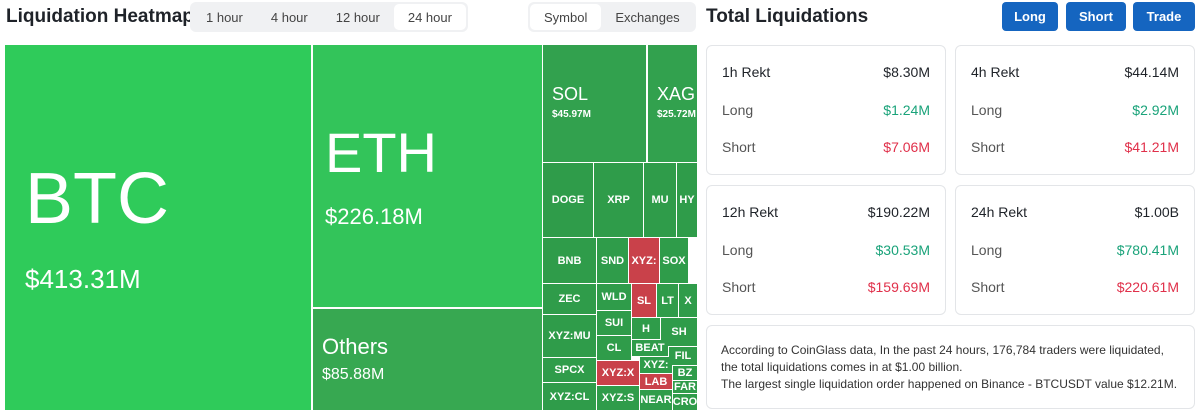 Image resolution: width=1200 pixels, height=412 pixels. I want to click on panel-title: Total Liquidations, so click(787, 16).